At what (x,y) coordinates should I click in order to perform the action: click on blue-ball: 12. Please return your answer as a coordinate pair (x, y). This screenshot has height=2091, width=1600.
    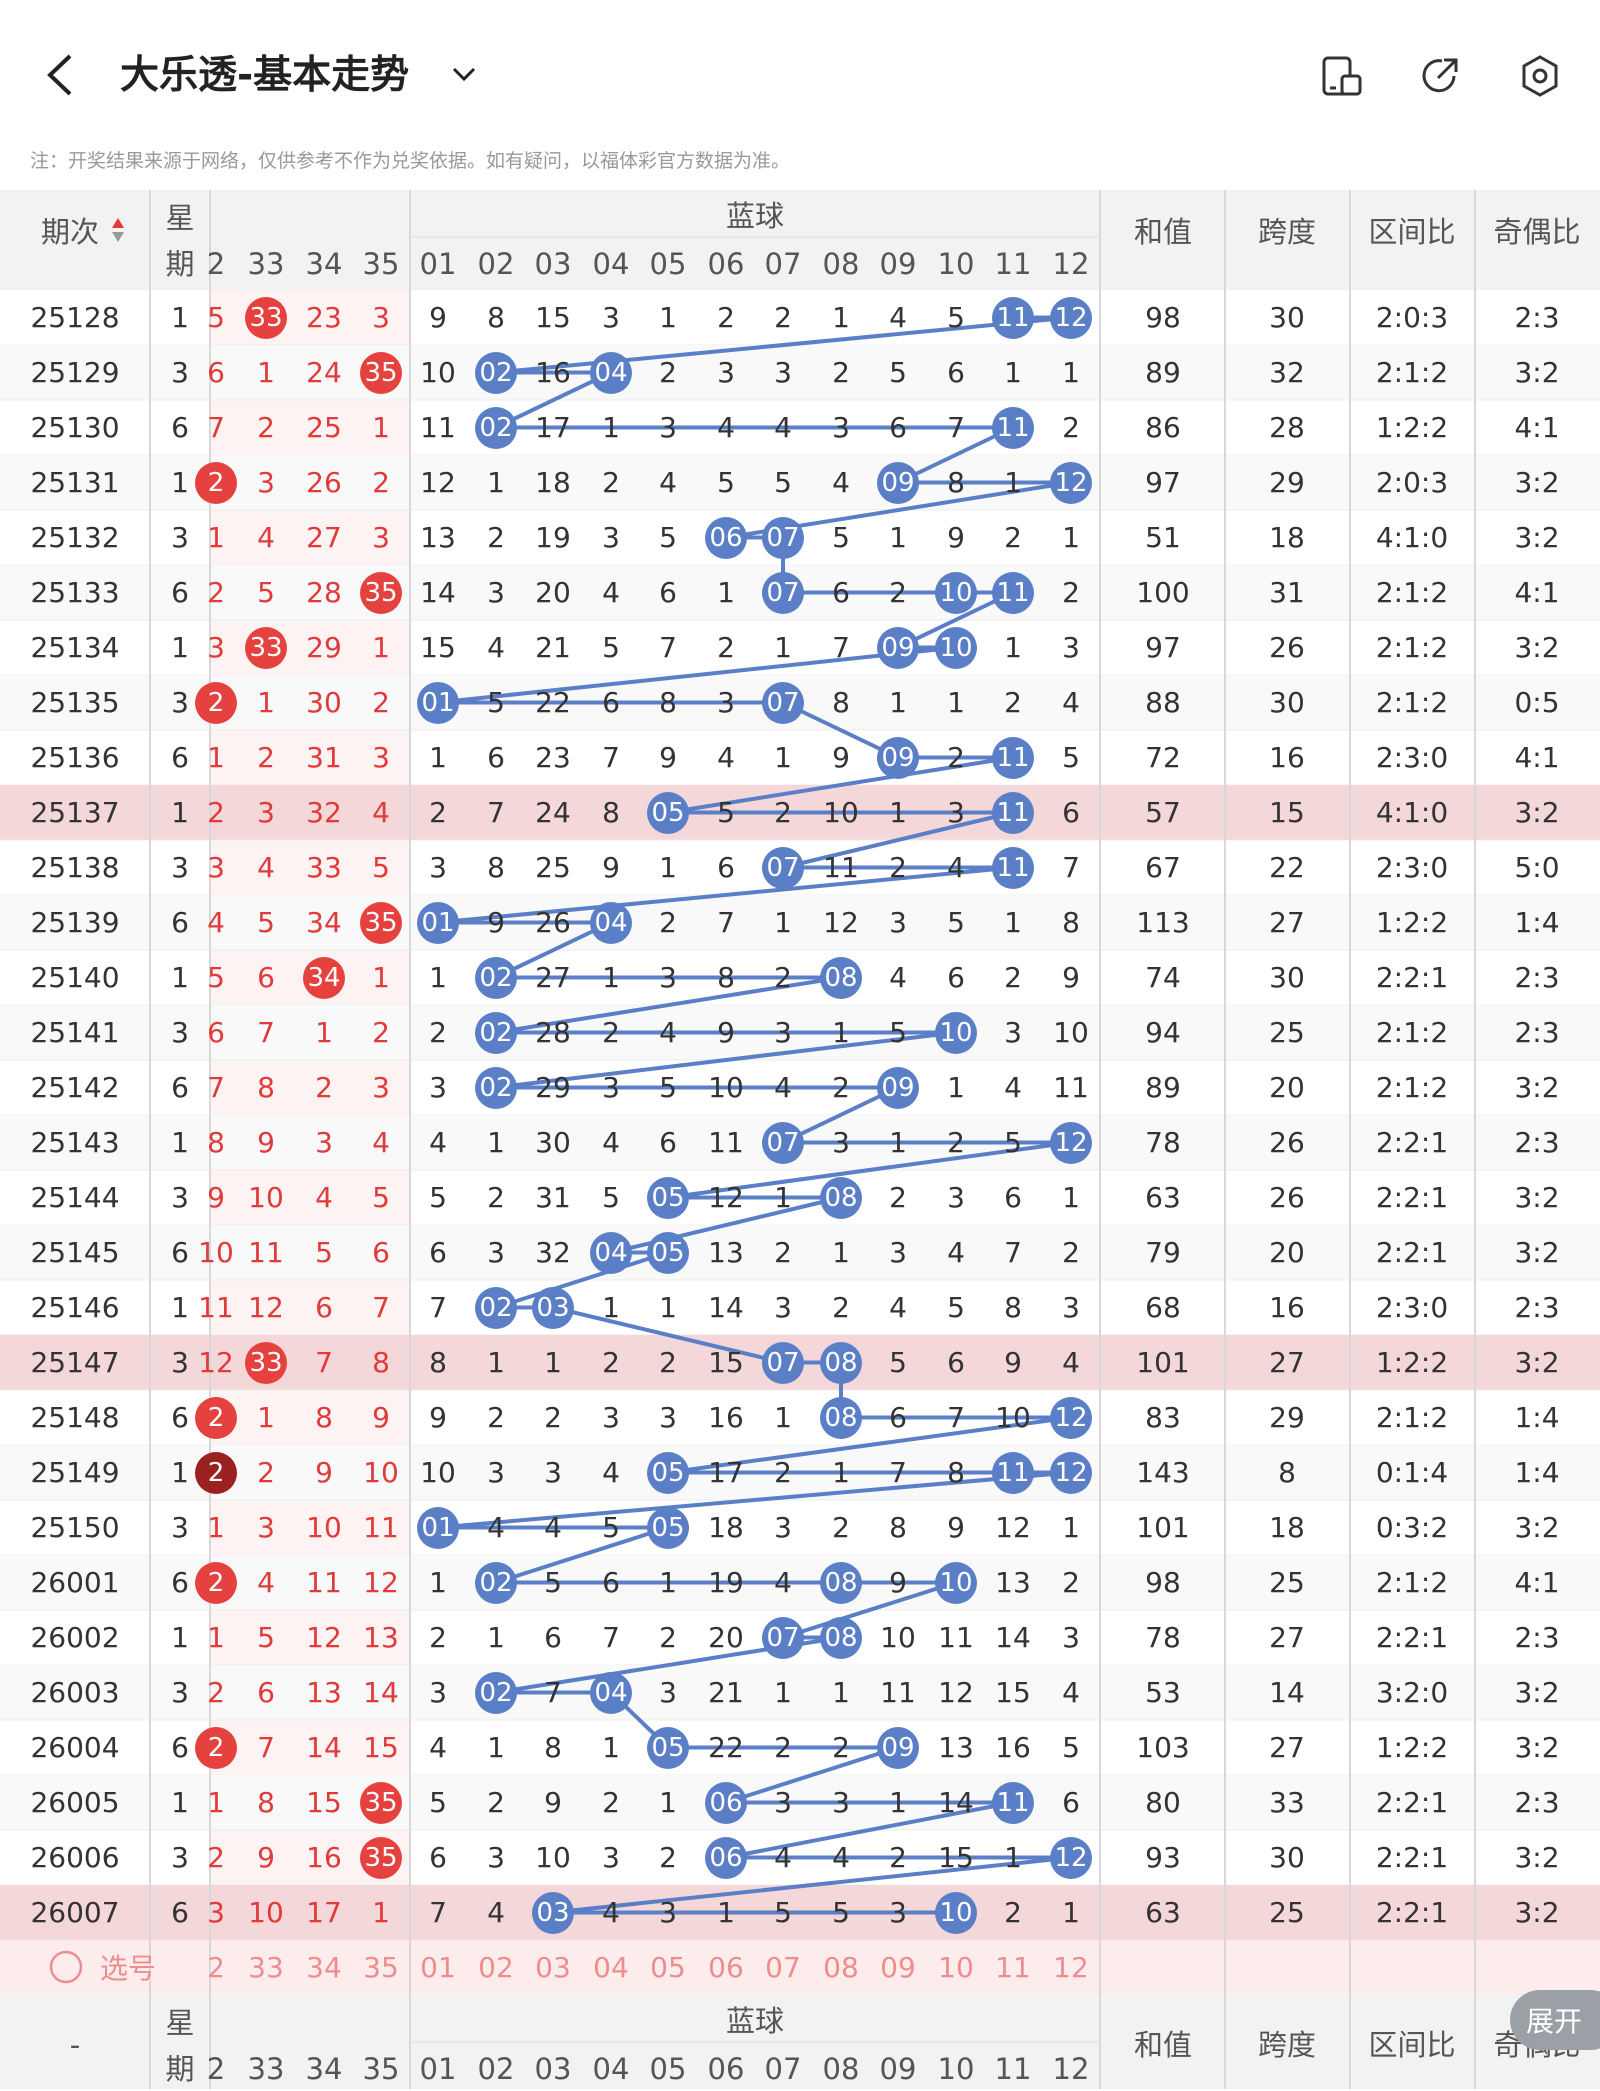
    Looking at the image, I should click on (1071, 317).